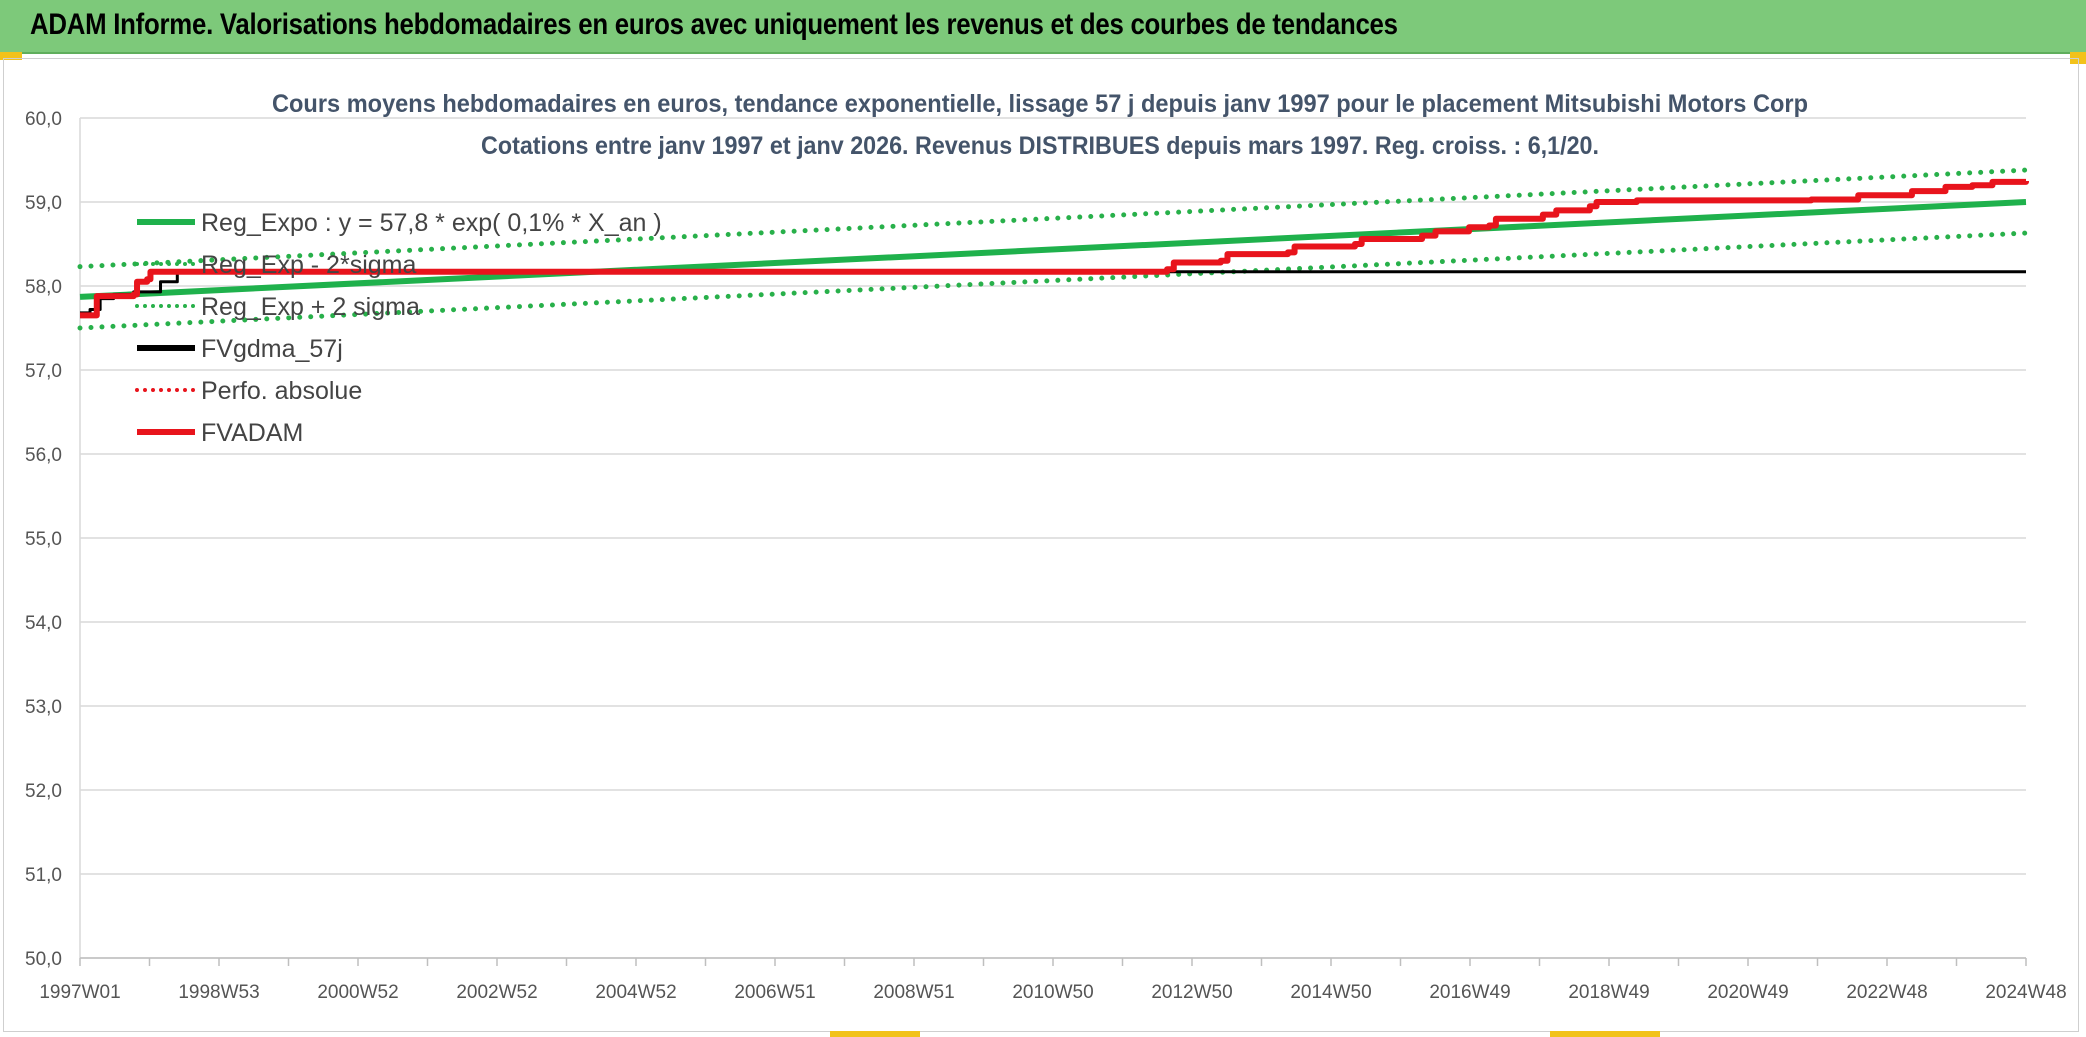 The height and width of the screenshot is (1037, 2086). I want to click on y-tick-label: 50,0, so click(43, 959).